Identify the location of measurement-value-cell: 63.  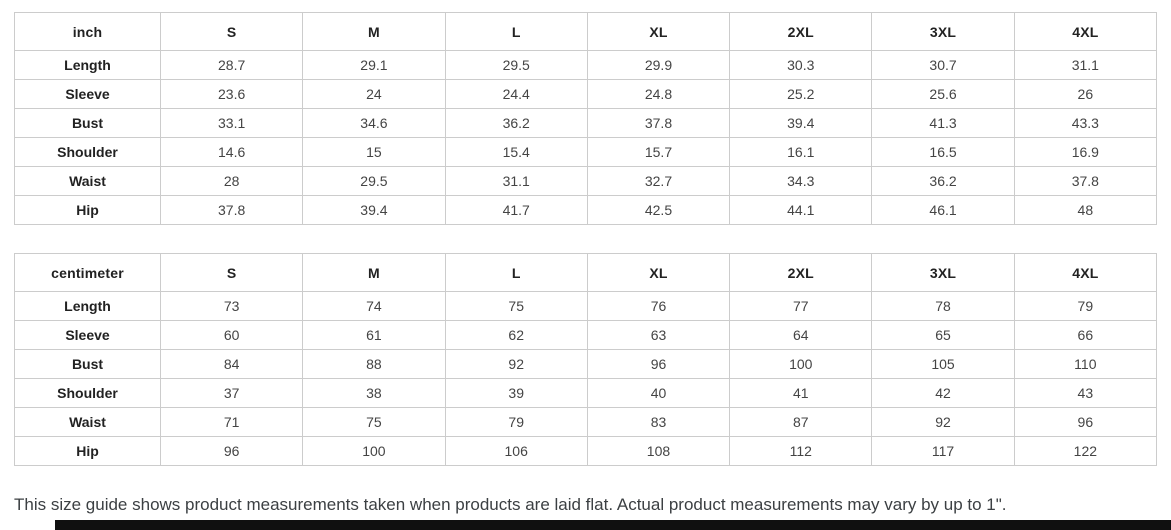
(658, 335).